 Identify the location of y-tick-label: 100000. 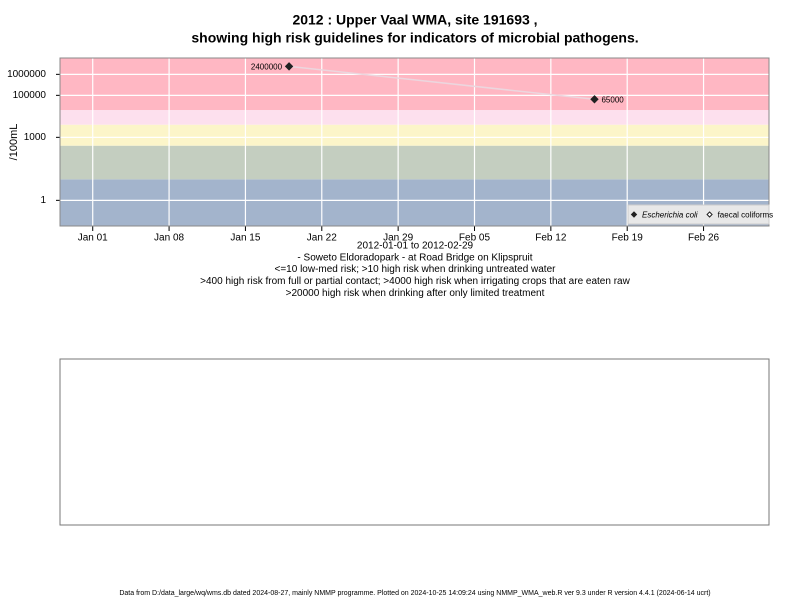
(30, 95).